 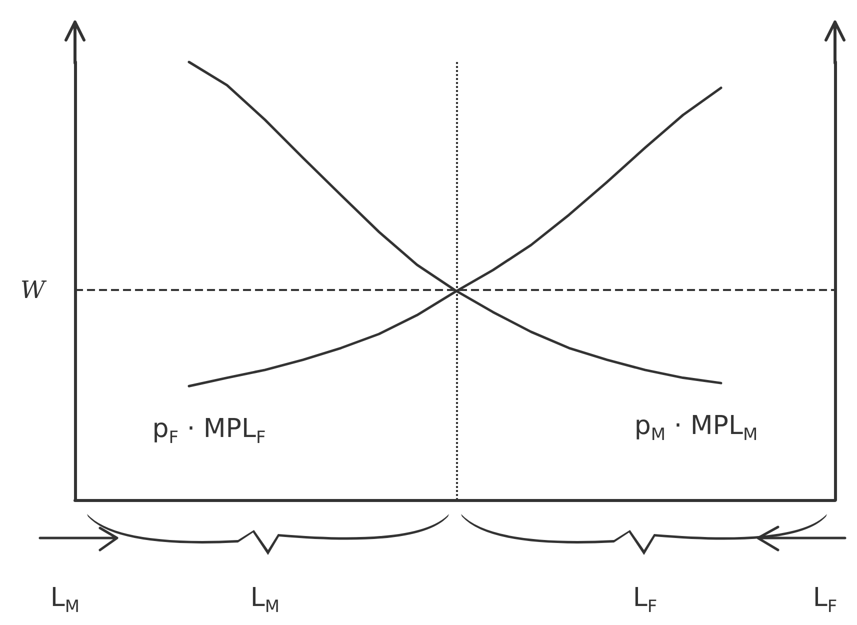 I want to click on series-label: p$_{F}$ · MPL$_{F}$, so click(x=209, y=431).